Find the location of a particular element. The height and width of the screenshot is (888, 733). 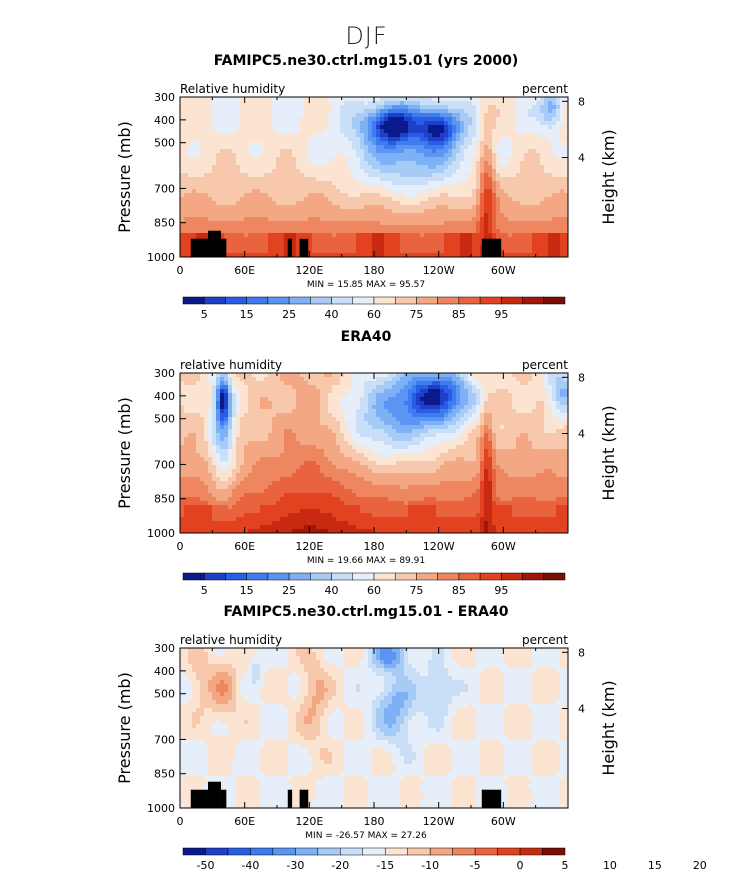

height-tick-label: 4 is located at coordinates (581, 158).